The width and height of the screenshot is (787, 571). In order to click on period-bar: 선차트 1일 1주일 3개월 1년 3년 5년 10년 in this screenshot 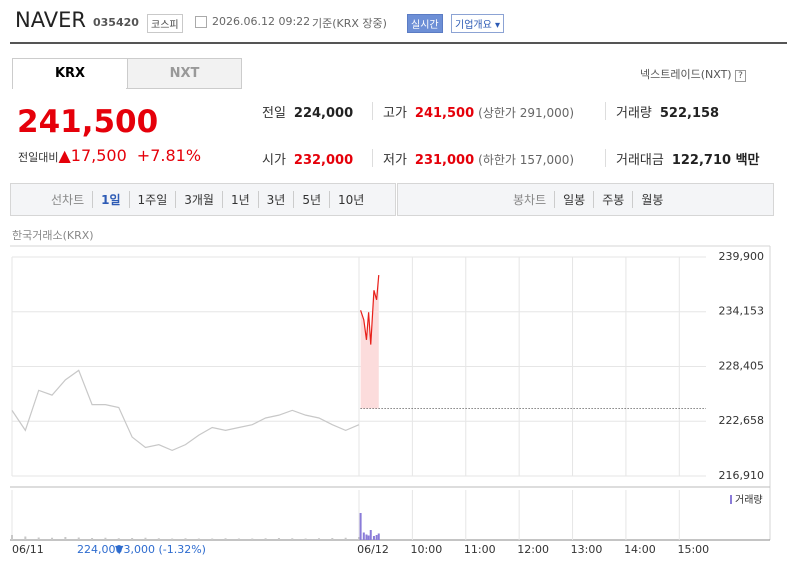, I will do `click(203, 199)`.